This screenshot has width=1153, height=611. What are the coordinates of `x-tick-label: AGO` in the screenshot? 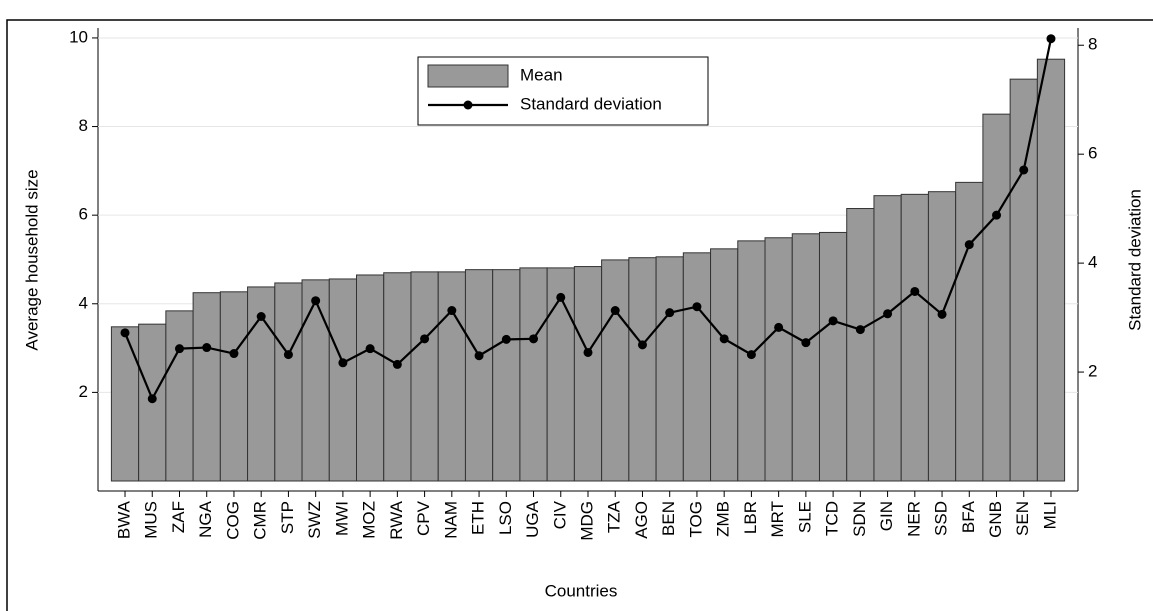 It's located at (641, 520).